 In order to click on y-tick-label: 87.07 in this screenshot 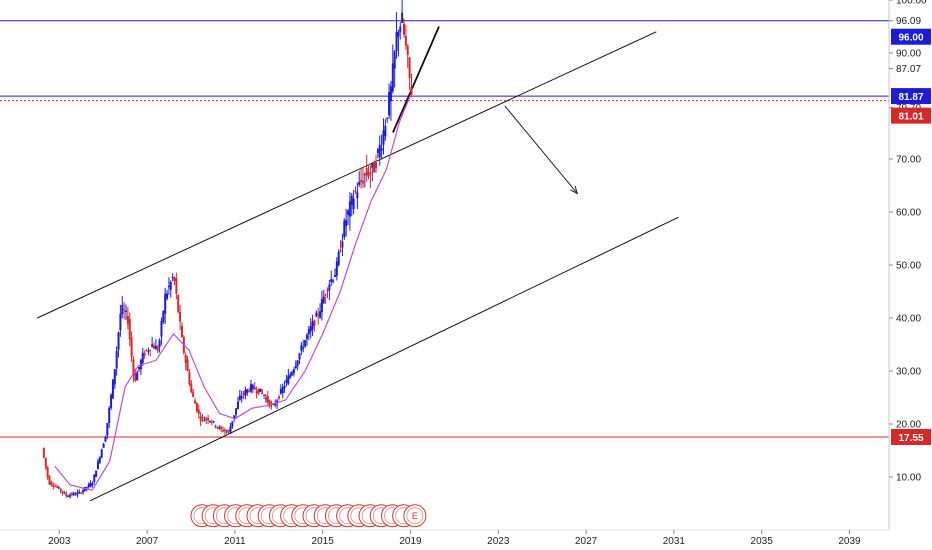, I will do `click(908, 69)`.